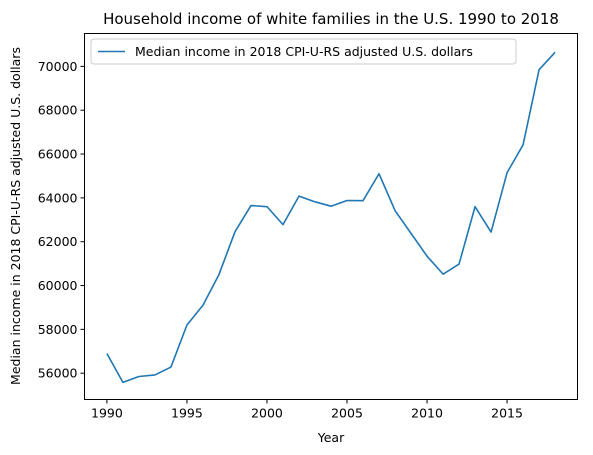 This screenshot has height=455, width=593. Describe the element at coordinates (58, 241) in the screenshot. I see `y-tick-label: 62000` at that location.